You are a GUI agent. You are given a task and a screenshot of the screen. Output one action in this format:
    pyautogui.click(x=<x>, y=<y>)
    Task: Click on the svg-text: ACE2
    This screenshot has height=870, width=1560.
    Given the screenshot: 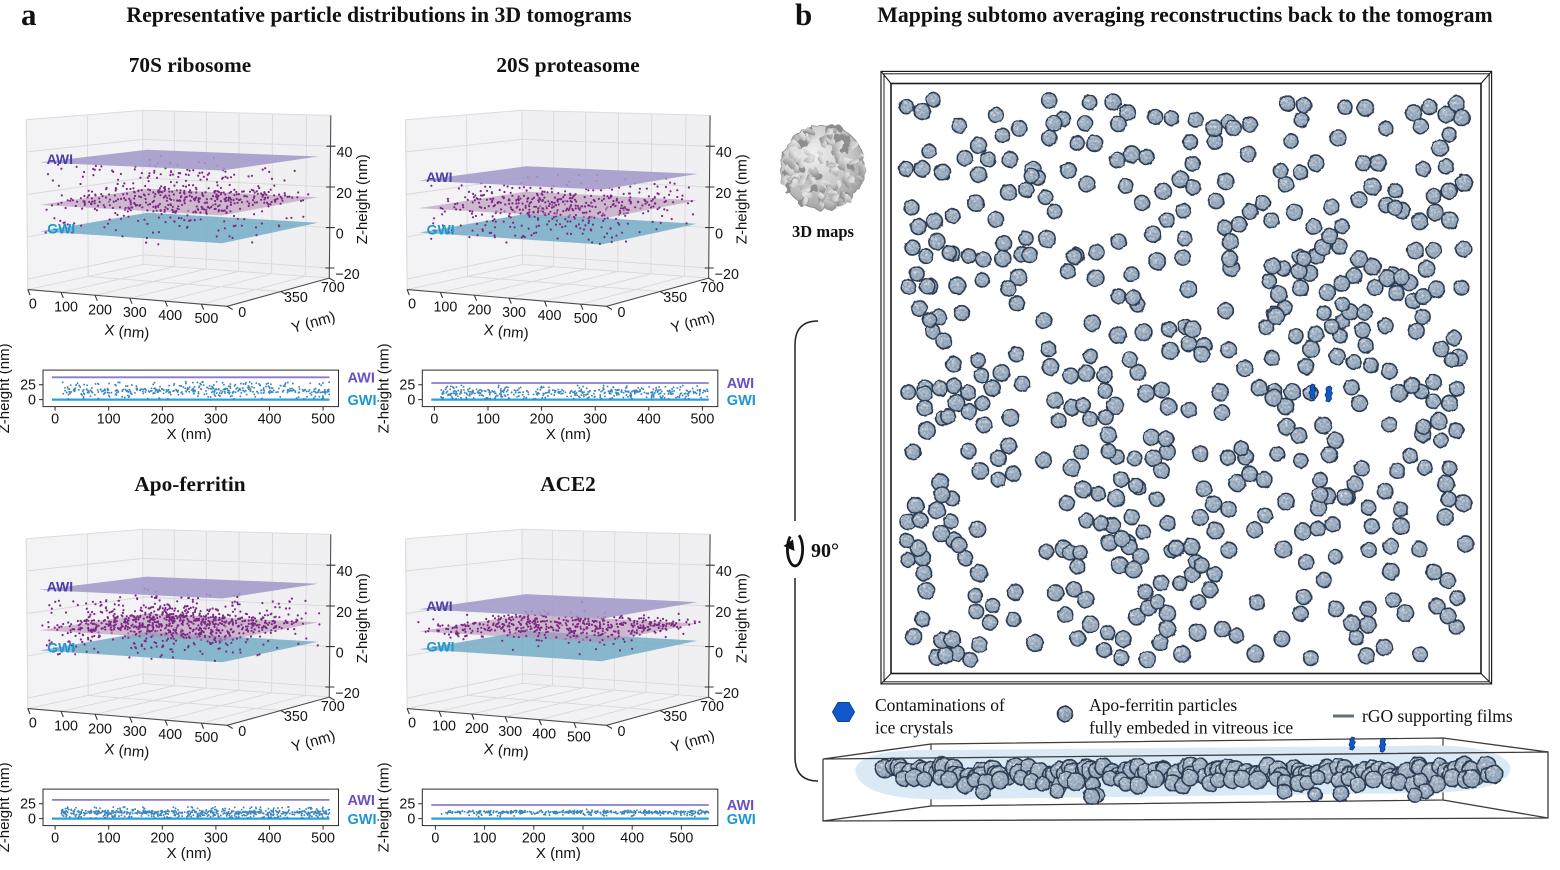 What is the action you would take?
    pyautogui.click(x=568, y=484)
    